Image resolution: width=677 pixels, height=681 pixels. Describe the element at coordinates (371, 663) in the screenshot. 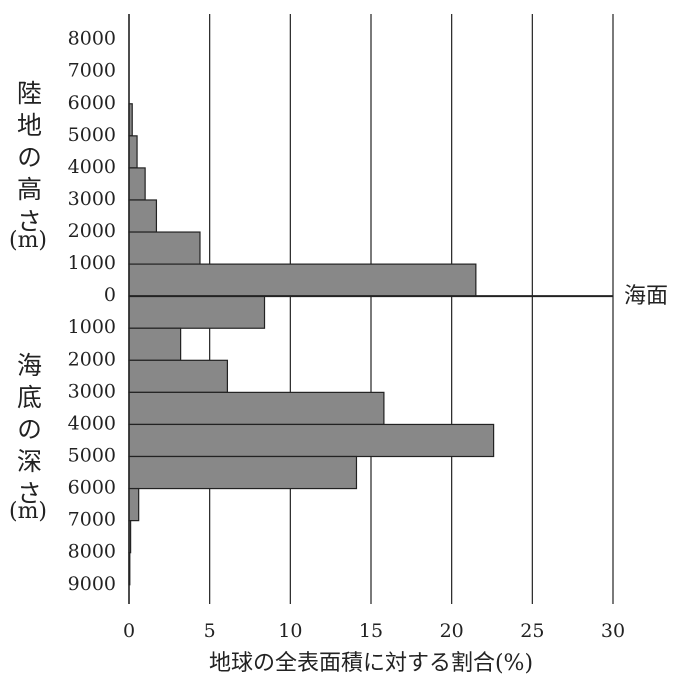

I see `x-axis-label: 地球の全表面積に対する割合(%)` at that location.